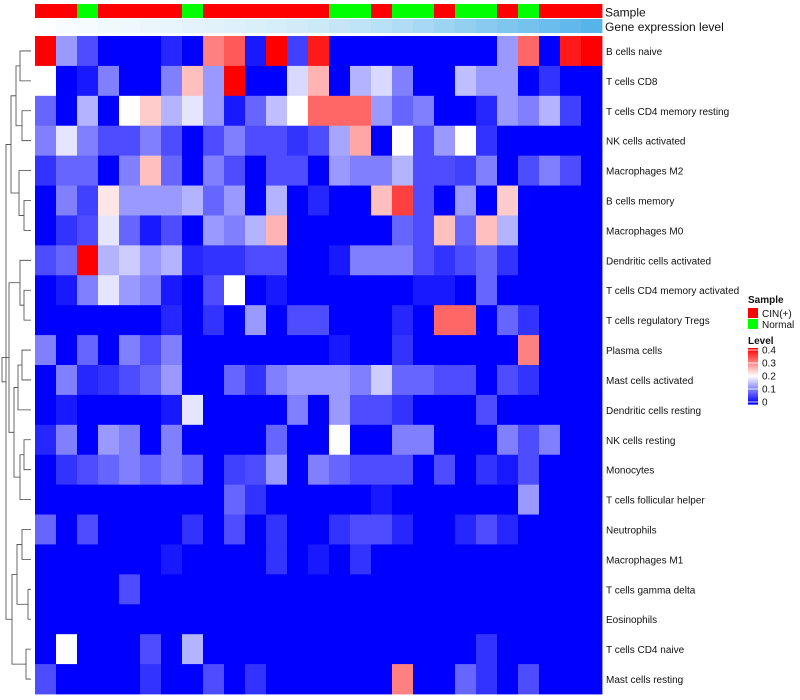 The image size is (800, 700). I want to click on sample-annotation-title: Sample, so click(625, 13).